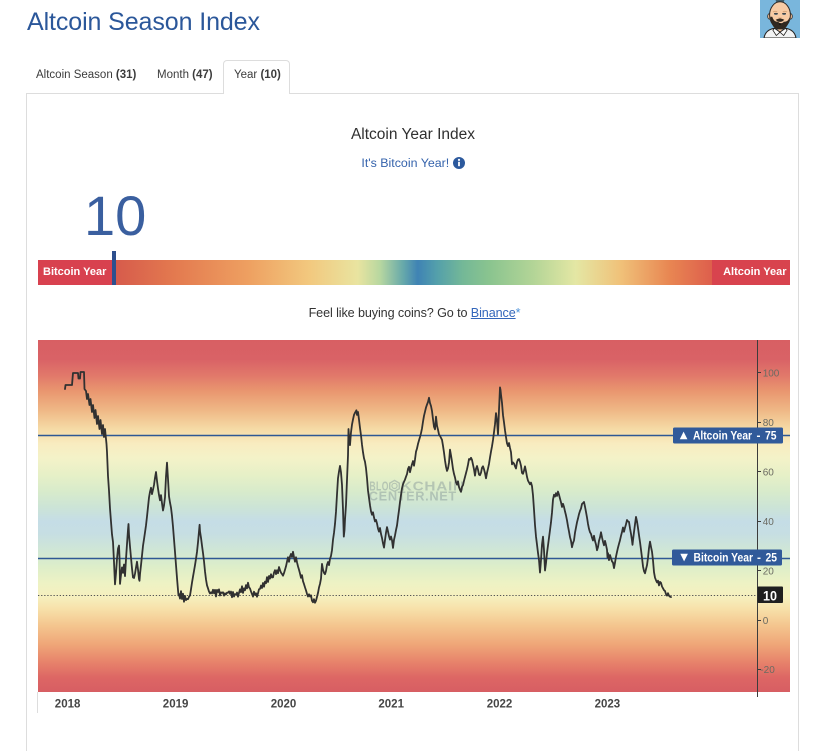 The width and height of the screenshot is (813, 751). Describe the element at coordinates (722, 436) in the screenshot. I see `svg-text: Altcoin Year` at that location.